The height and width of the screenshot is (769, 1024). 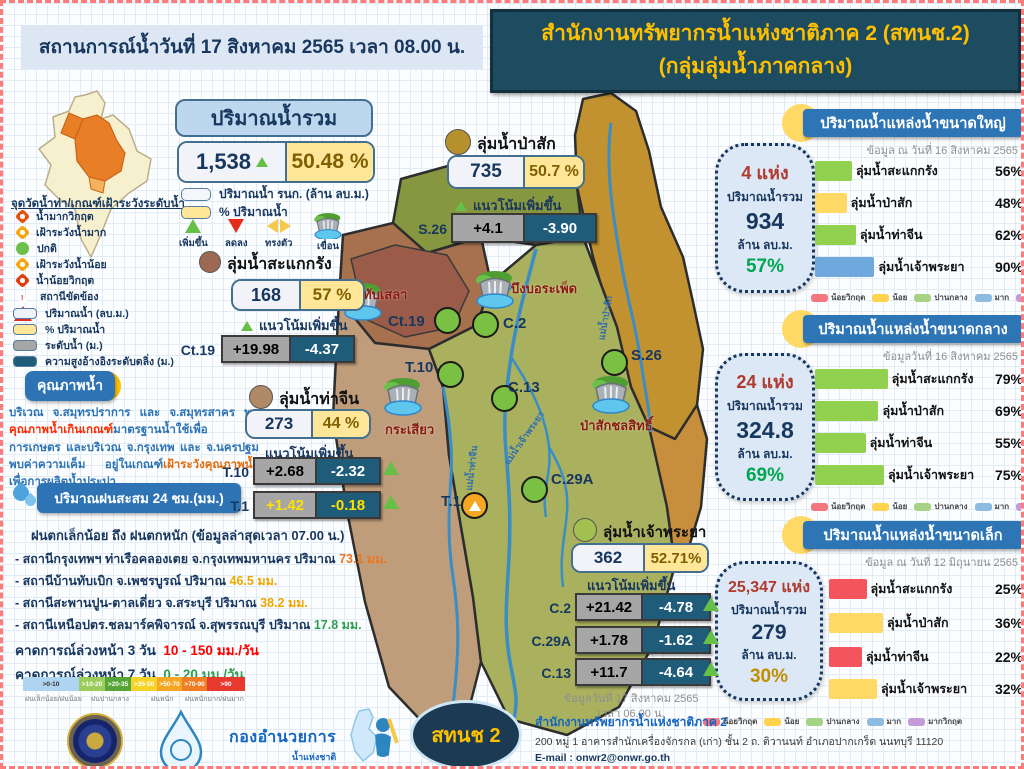 I want to click on map-station-marker-t10, so click(x=450, y=374).